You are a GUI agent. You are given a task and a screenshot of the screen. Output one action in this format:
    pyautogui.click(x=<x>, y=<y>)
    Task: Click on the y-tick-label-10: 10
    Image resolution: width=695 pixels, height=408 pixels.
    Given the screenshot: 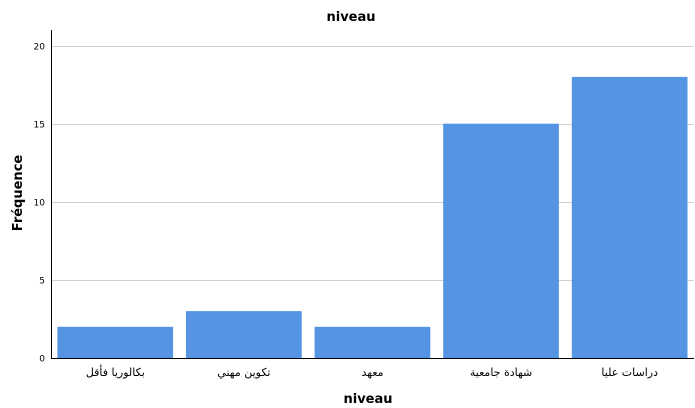 What is the action you would take?
    pyautogui.click(x=40, y=204)
    